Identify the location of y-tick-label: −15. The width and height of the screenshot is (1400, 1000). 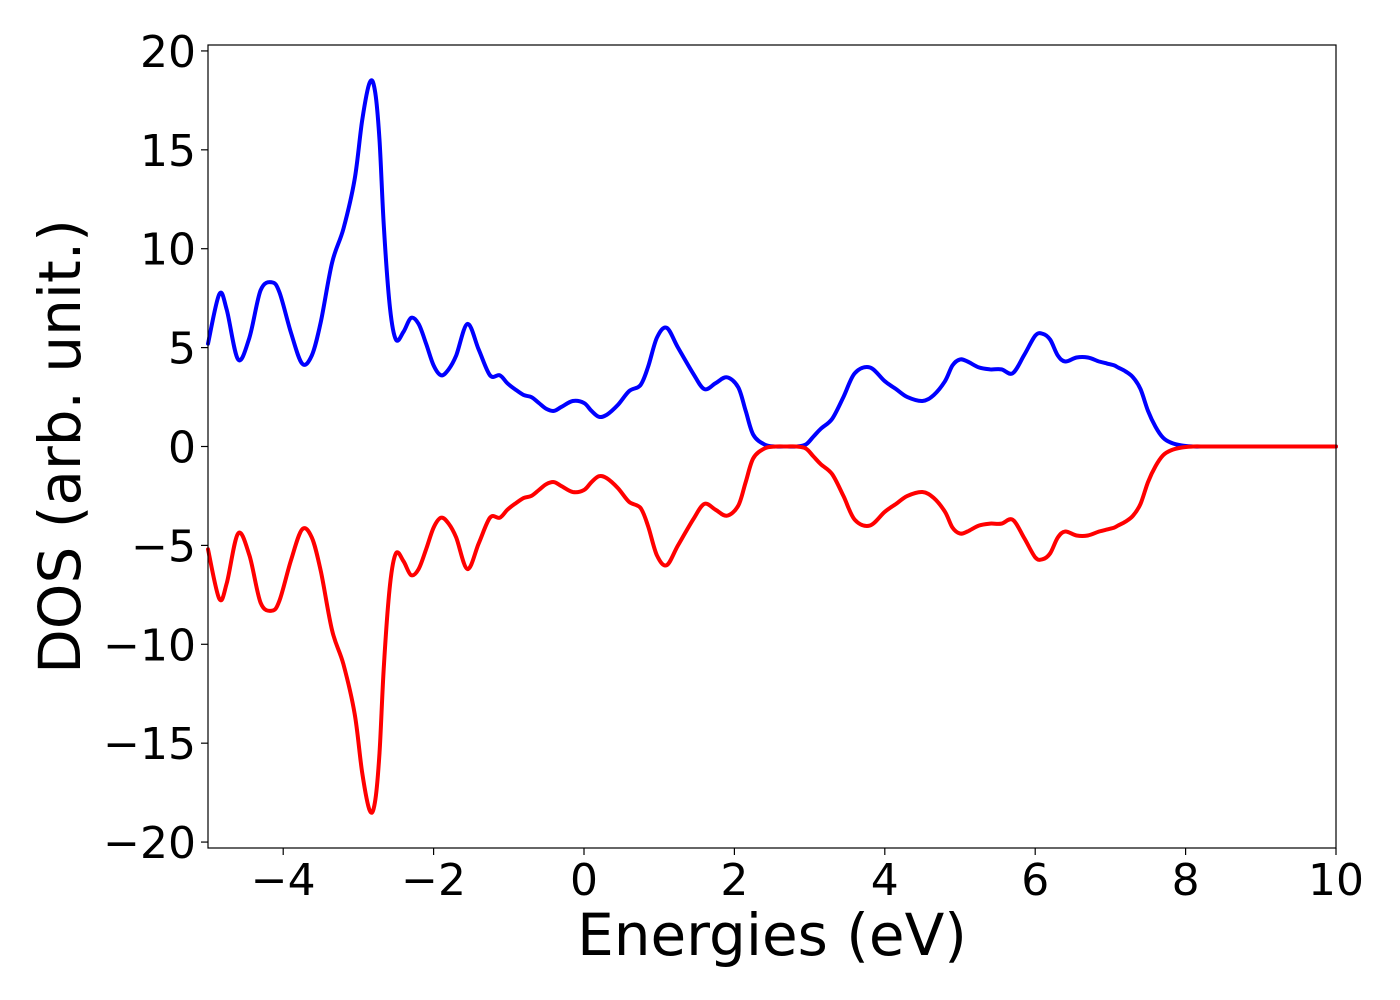
(149, 744).